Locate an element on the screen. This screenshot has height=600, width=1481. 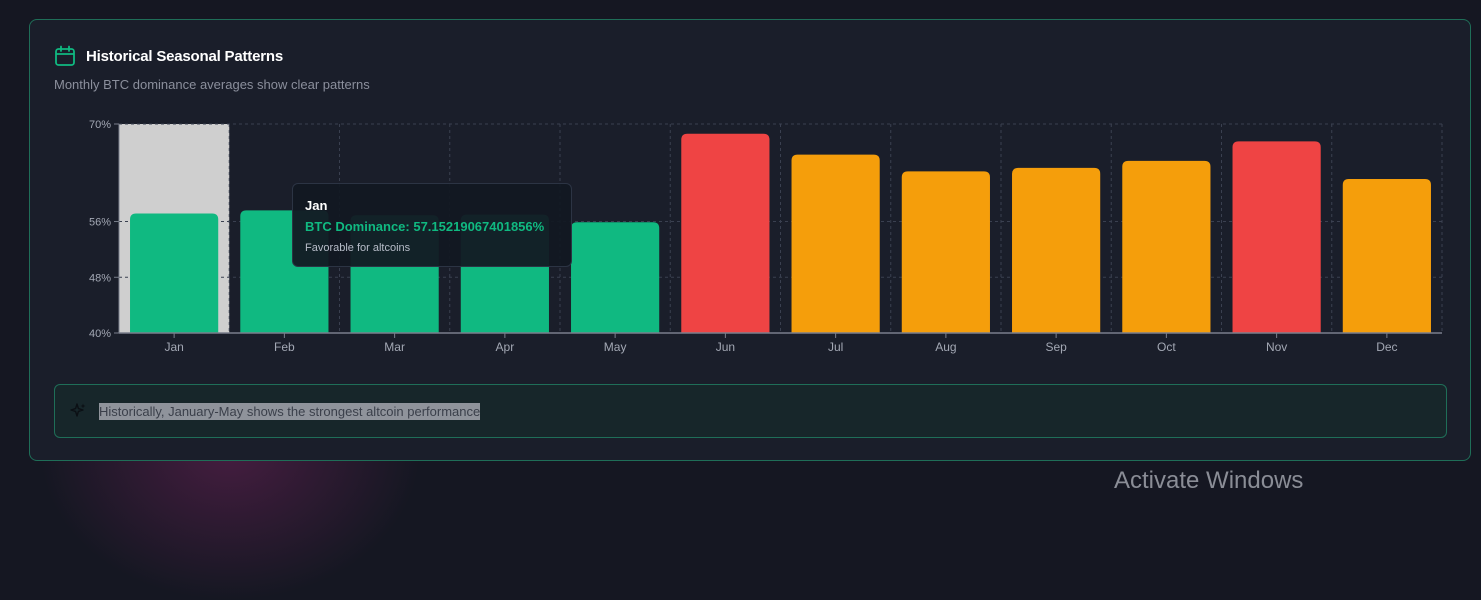
x-tick-label: Sep is located at coordinates (1056, 347).